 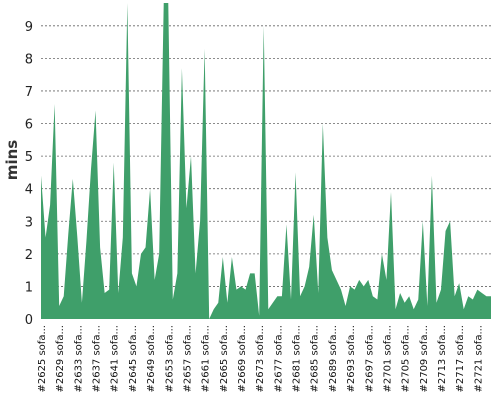 I want to click on y-tick-label: 6, so click(x=29, y=125).